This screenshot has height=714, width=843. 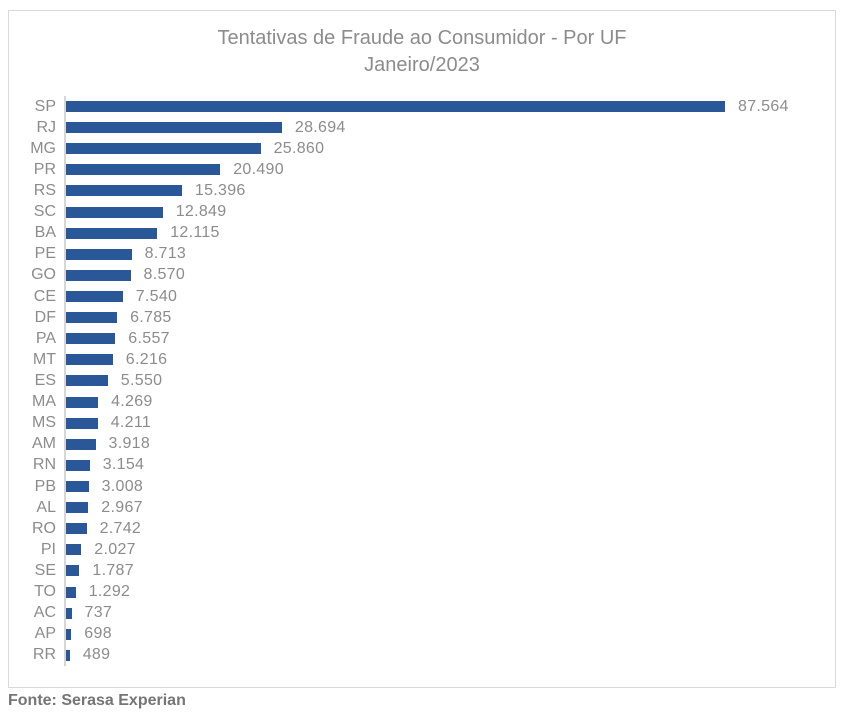 I want to click on bar-row: PA 6.557, so click(x=422, y=338).